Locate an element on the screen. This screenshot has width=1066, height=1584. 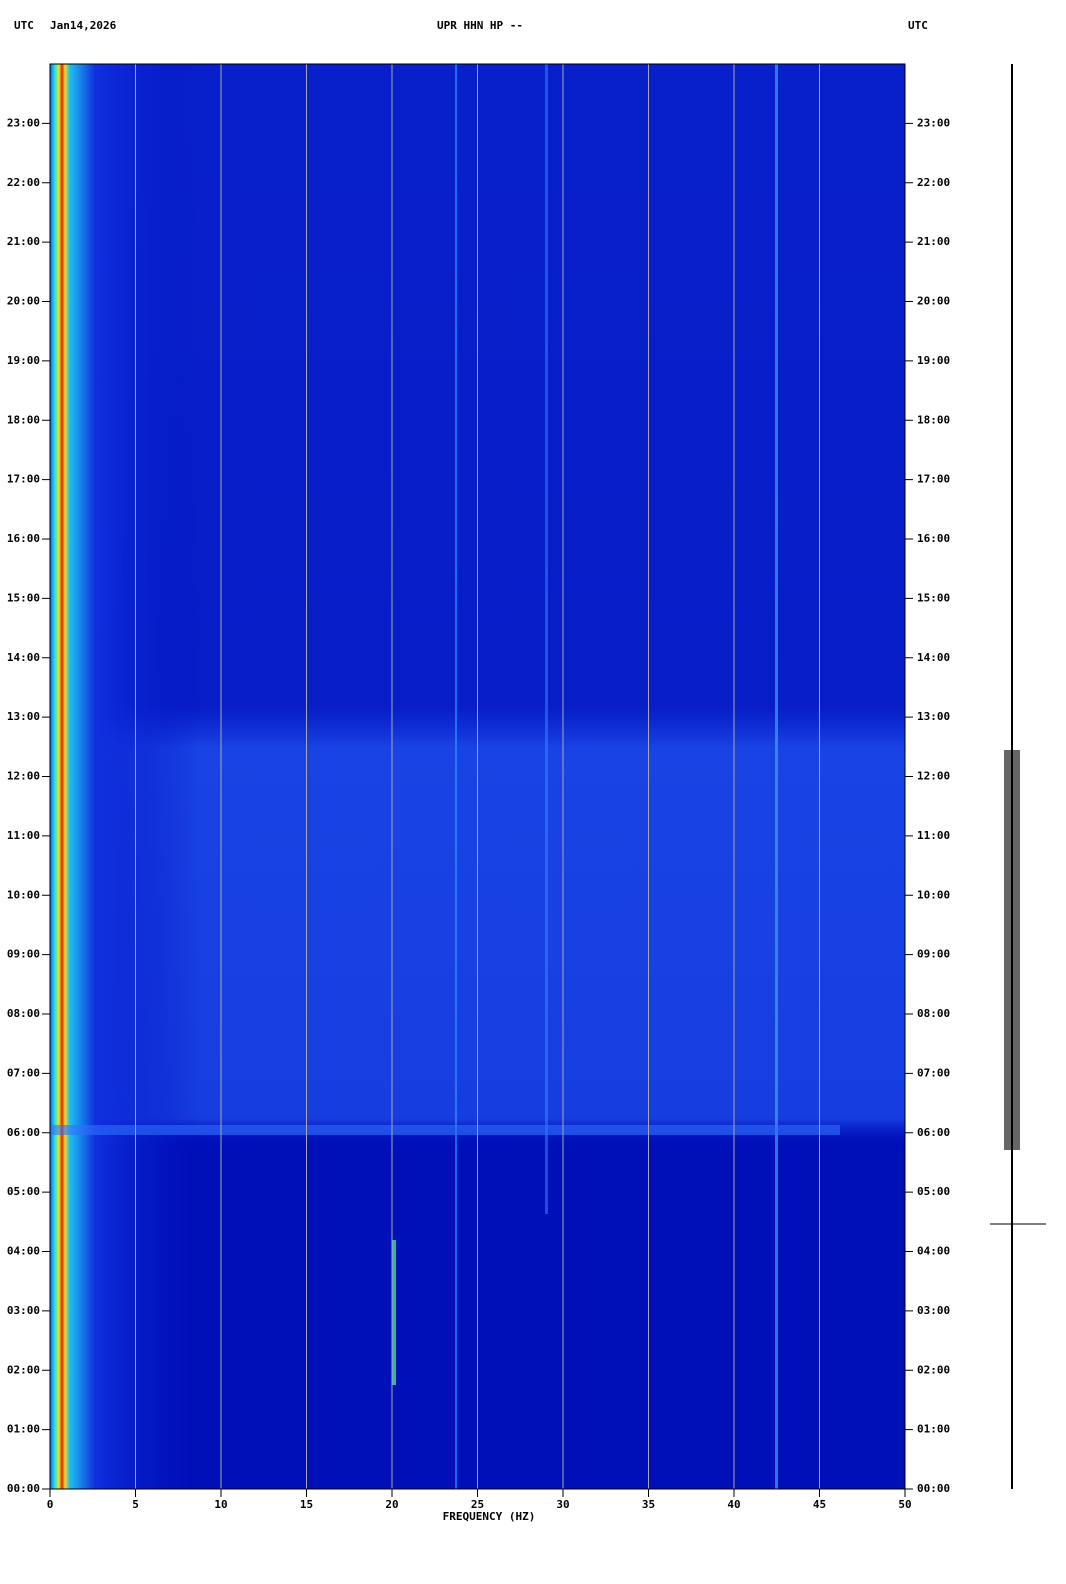
y-tick-label-left: 05:00 is located at coordinates (23, 1191).